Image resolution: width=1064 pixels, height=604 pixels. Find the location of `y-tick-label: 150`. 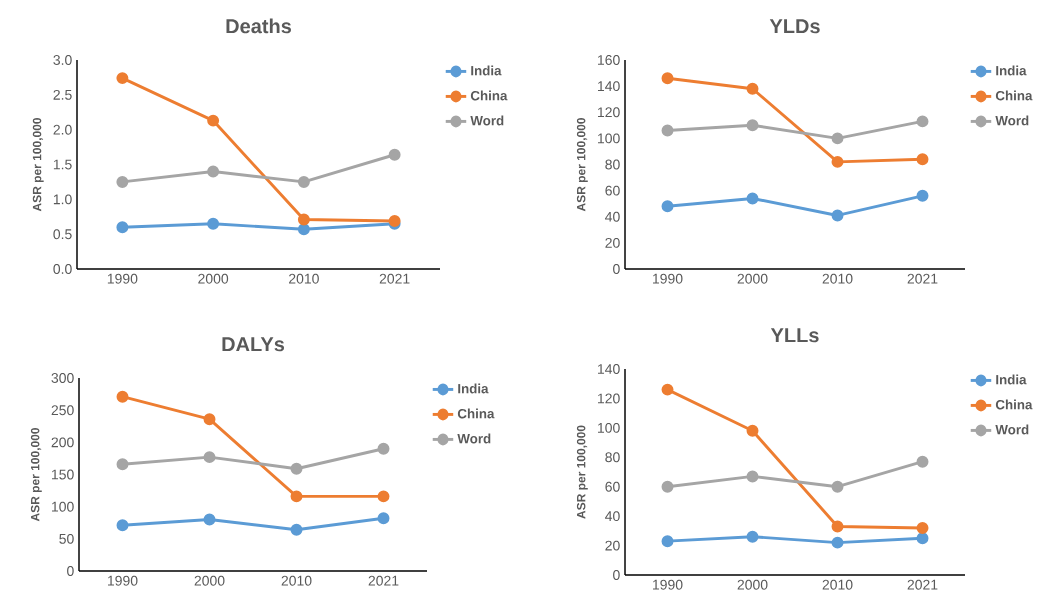

y-tick-label: 150 is located at coordinates (63, 474).